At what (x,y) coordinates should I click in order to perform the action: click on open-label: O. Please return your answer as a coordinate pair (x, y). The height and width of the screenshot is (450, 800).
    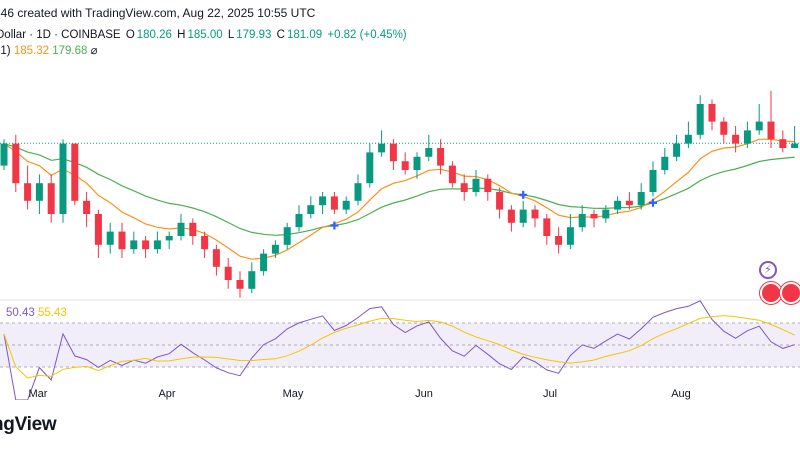
    Looking at the image, I should click on (130, 35).